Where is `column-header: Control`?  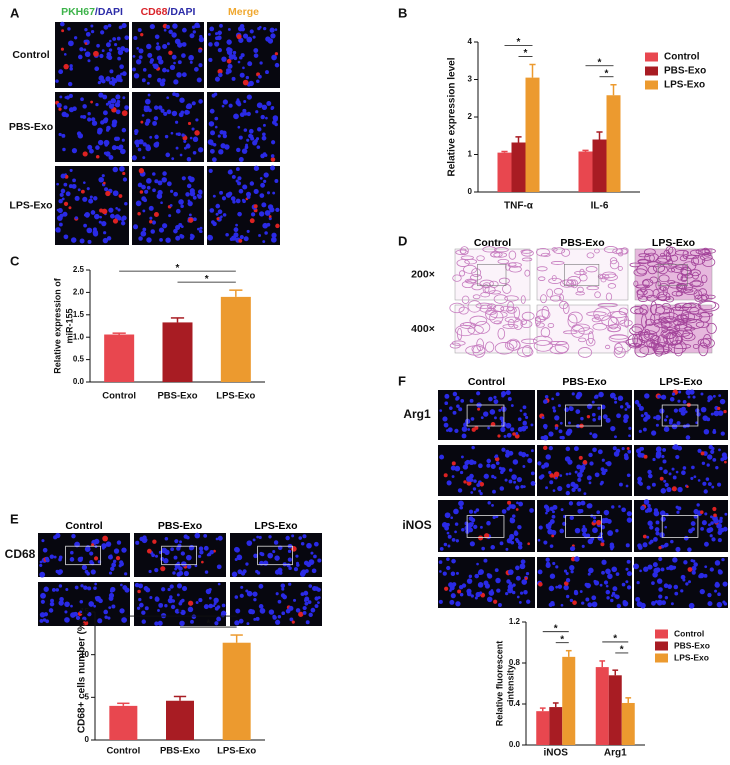 column-header: Control is located at coordinates (83, 526).